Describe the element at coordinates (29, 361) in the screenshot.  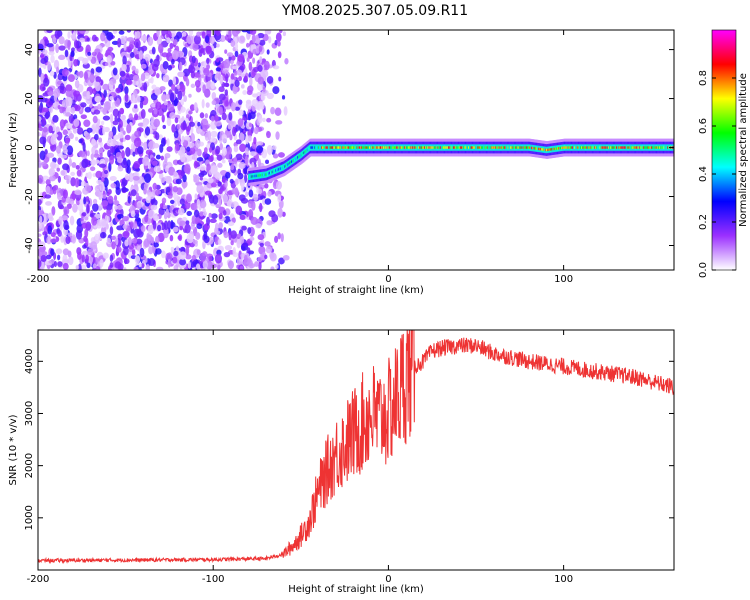
I see `y-tick-label: 4000` at that location.